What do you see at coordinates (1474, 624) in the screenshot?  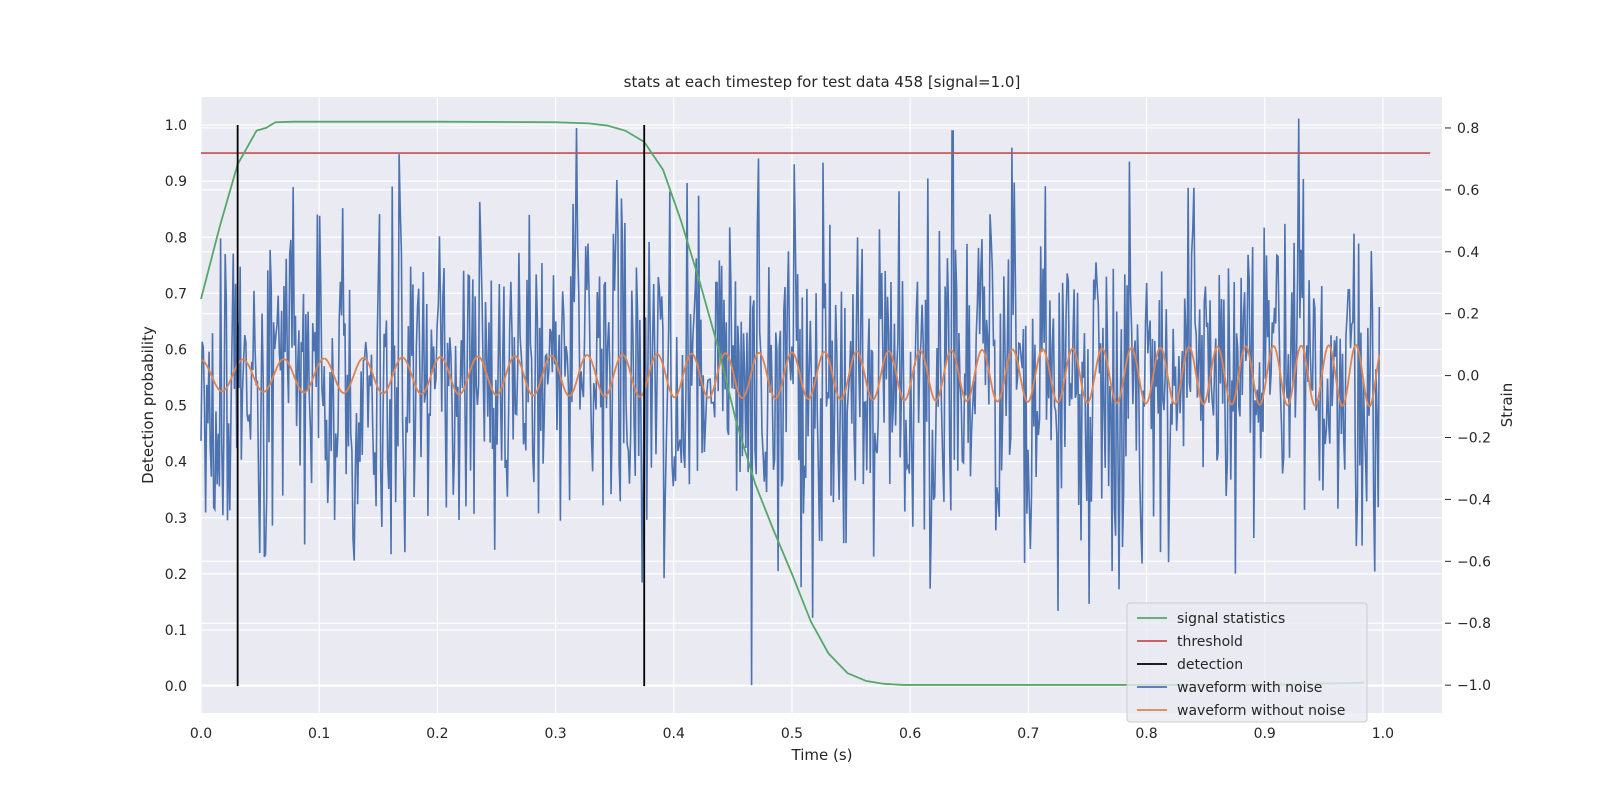 I see `y-right-tick-label: −0.8` at bounding box center [1474, 624].